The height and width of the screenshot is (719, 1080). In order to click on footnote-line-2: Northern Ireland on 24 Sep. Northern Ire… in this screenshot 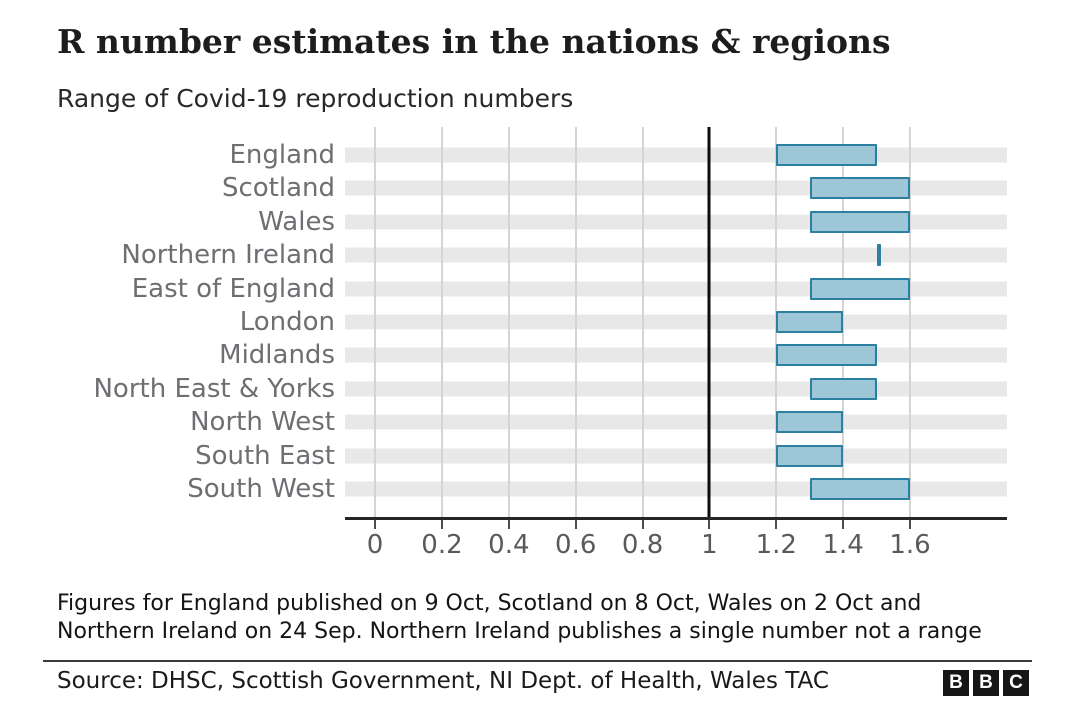, I will do `click(519, 631)`.